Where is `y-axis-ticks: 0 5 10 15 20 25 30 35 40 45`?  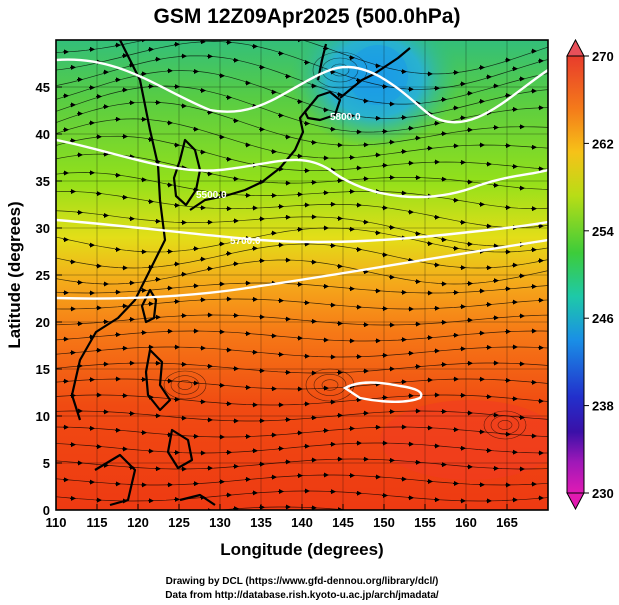 y-axis-ticks: 0 5 10 15 20 25 30 35 40 45 is located at coordinates (49, 299).